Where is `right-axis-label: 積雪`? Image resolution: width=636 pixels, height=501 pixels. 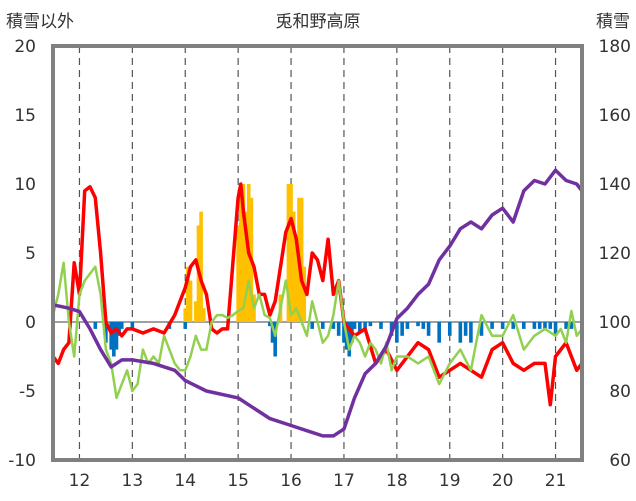 right-axis-label: 積雪 is located at coordinates (613, 22).